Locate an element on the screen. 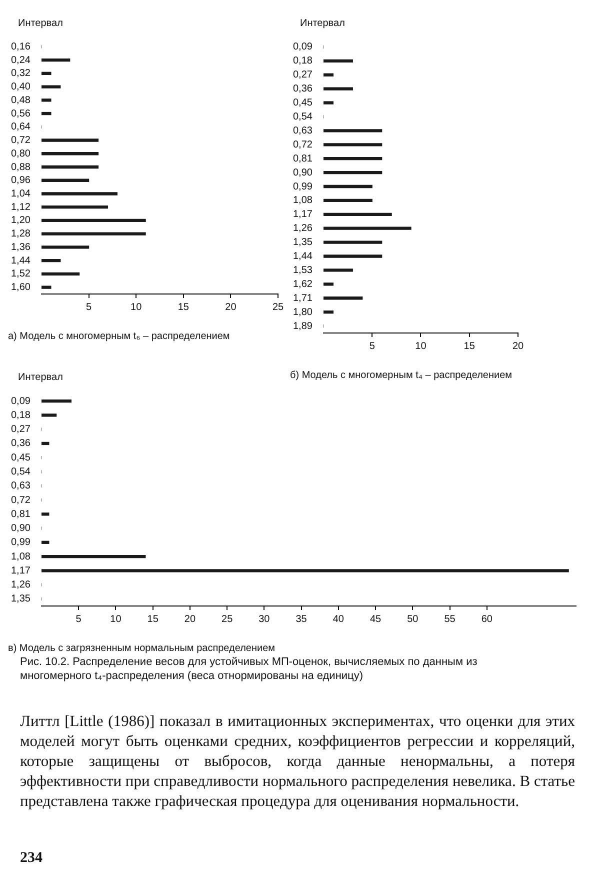 The width and height of the screenshot is (593, 884). y-tick-label: 1,80 is located at coordinates (302, 312).